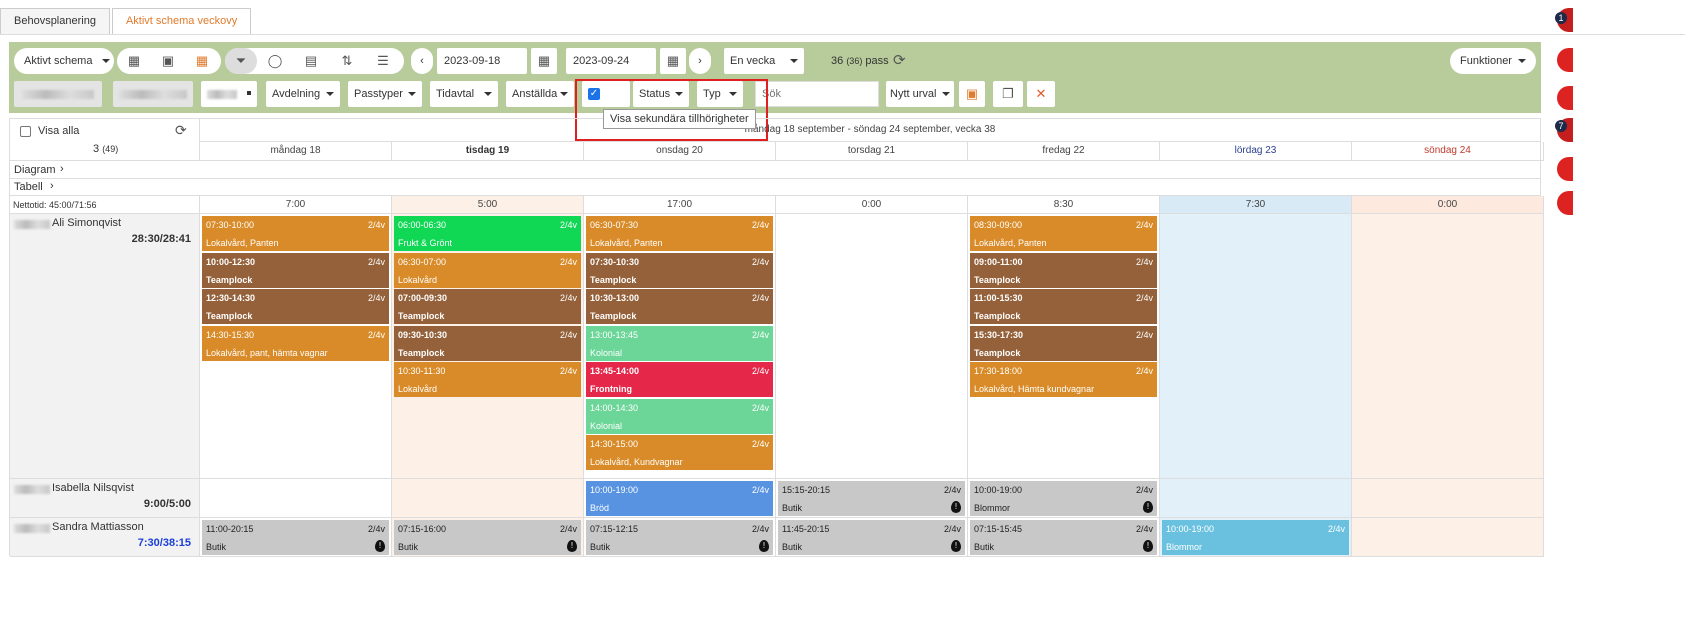  What do you see at coordinates (295, 233) in the screenshot?
I see `shift-block: 07:30-10:00 2/4v Lokalvård, Panten` at bounding box center [295, 233].